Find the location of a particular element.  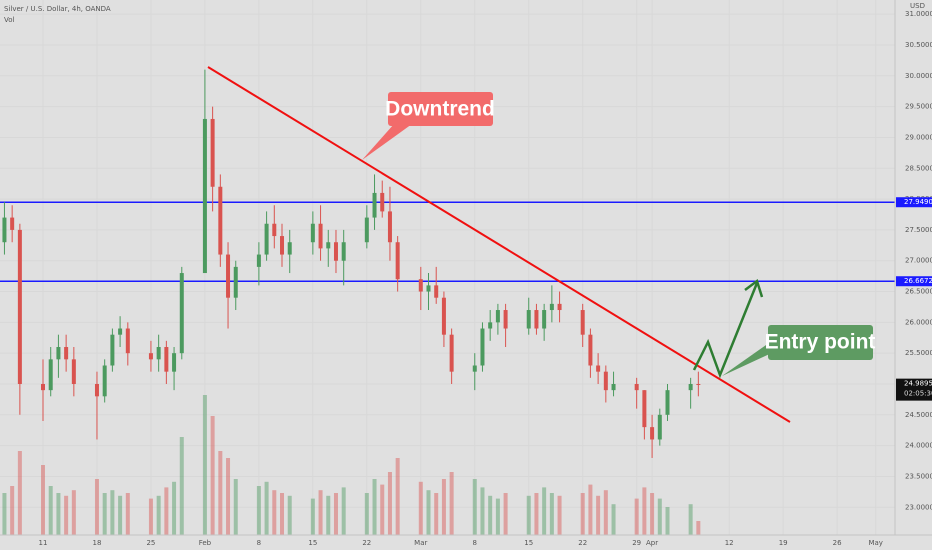

x-tick-label: 8 is located at coordinates (475, 543).